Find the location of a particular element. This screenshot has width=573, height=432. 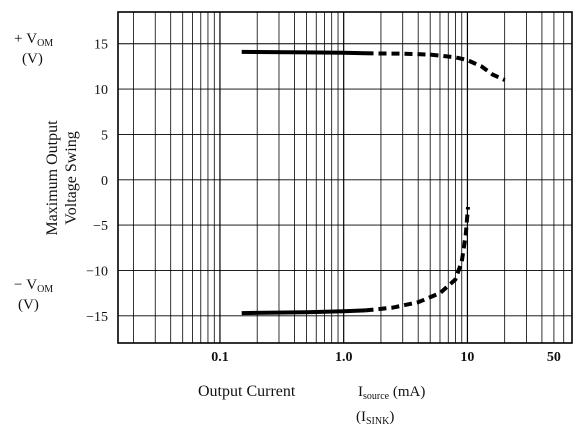

x-axis-symbol: Isource (mA) is located at coordinates (392, 393).